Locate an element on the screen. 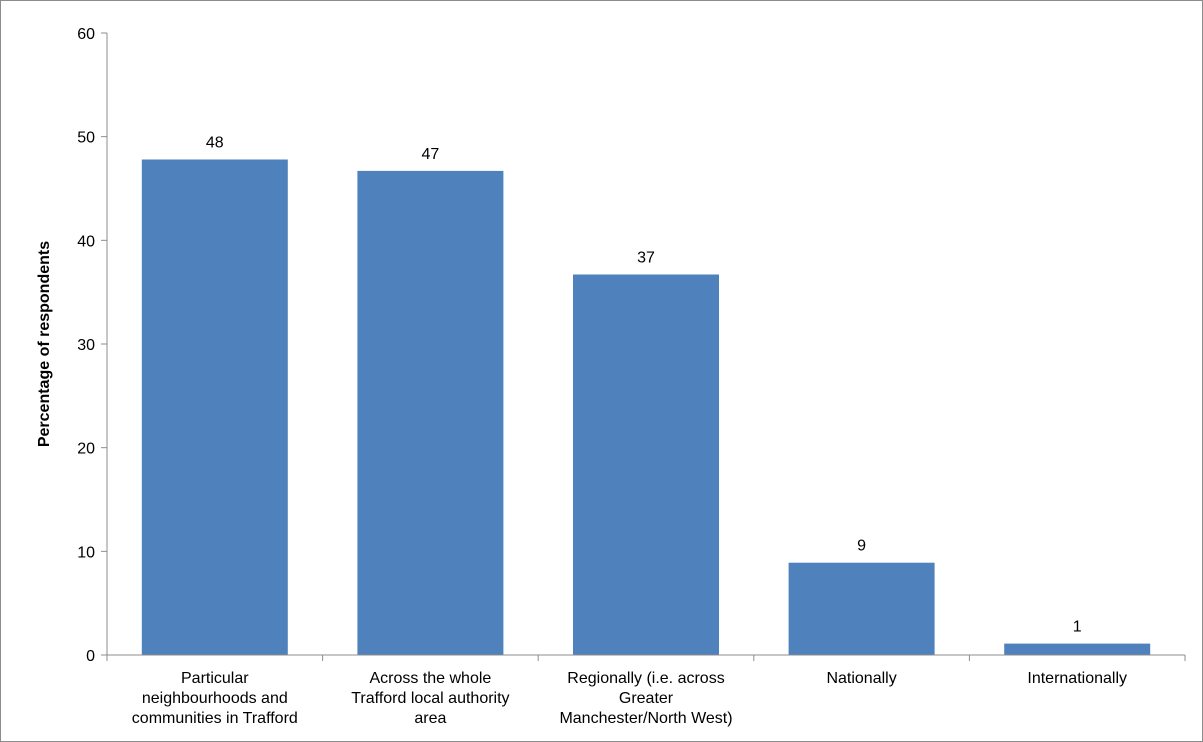 The image size is (1203, 742). y-tick-label-2: 20 is located at coordinates (86, 449).